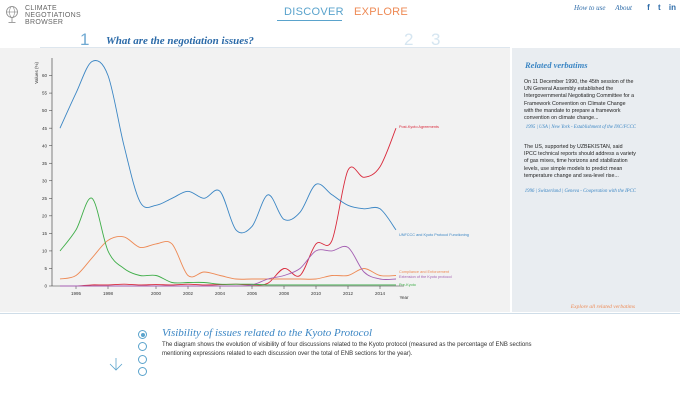 The image size is (680, 400). What do you see at coordinates (316, 293) in the screenshot?
I see `x-tick-label: 2010` at bounding box center [316, 293].